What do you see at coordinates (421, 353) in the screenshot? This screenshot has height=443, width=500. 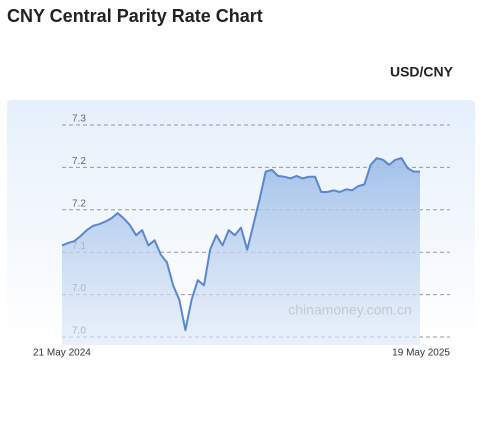 I see `x-tick-label: 19 May 2025` at bounding box center [421, 353].